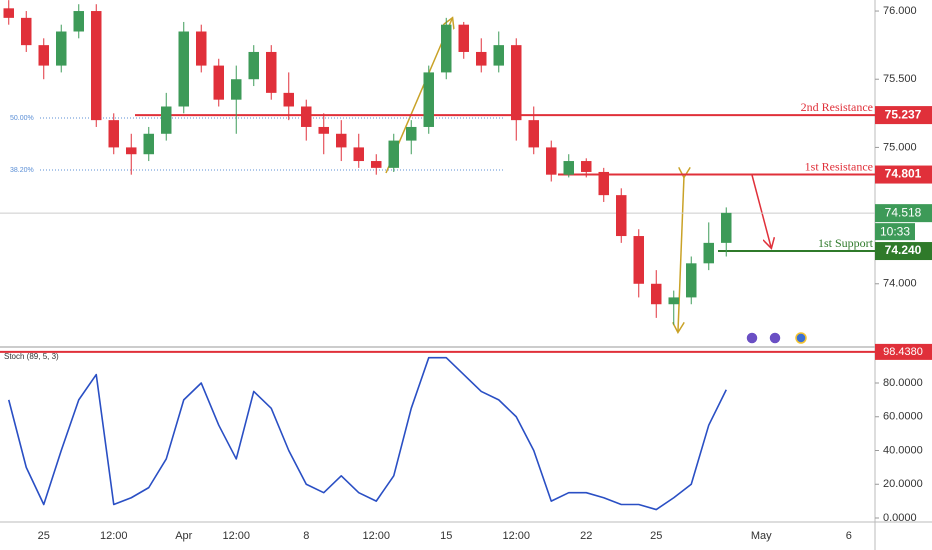  I want to click on level-label: 98.4380, so click(903, 352).